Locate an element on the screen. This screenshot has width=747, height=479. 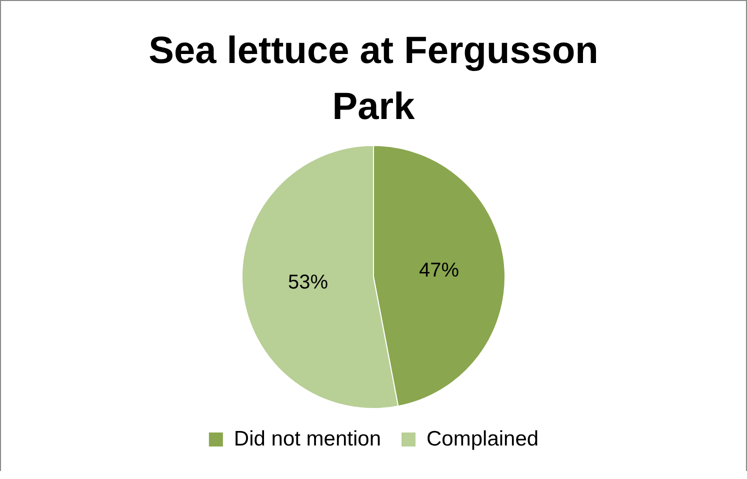
data-label: 47% is located at coordinates (439, 270).